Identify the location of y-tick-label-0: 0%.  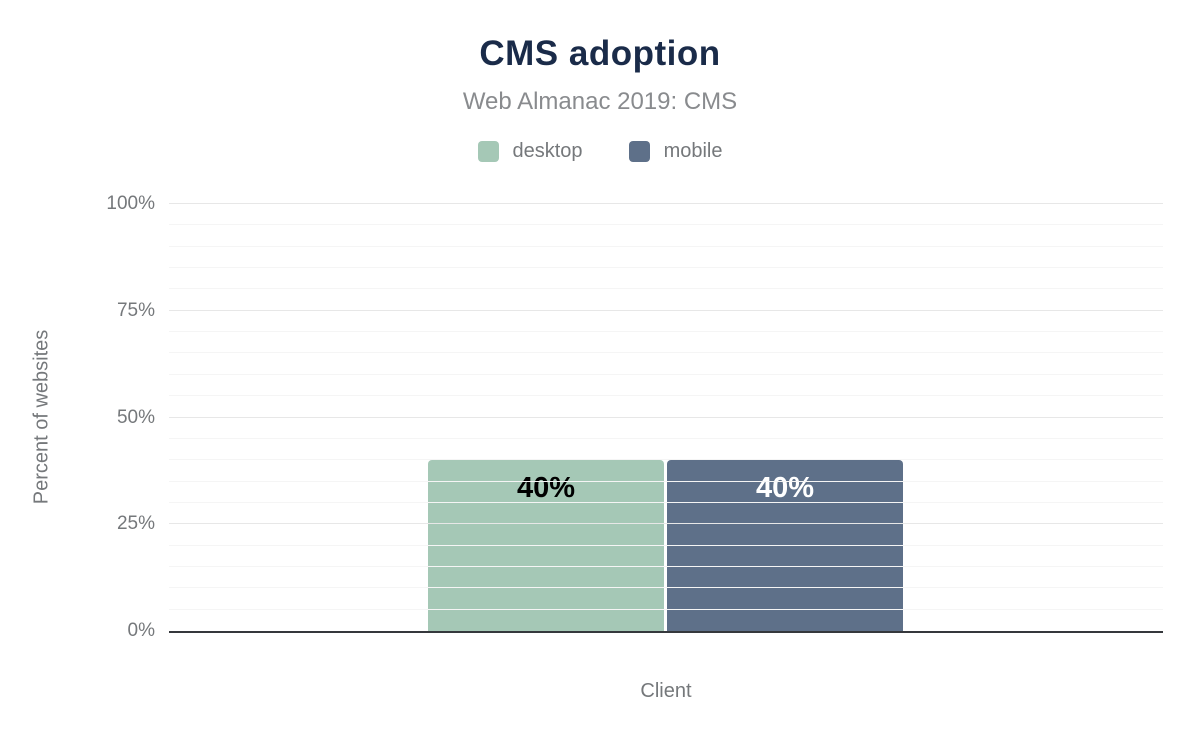
(141, 630).